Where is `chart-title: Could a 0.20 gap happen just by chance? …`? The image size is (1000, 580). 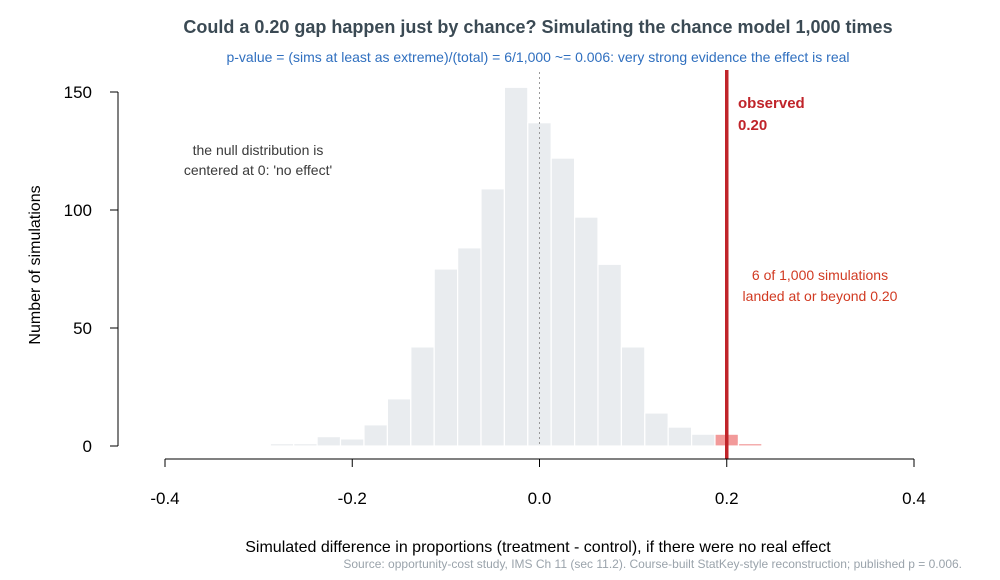
chart-title: Could a 0.20 gap happen just by chance? … is located at coordinates (537, 27).